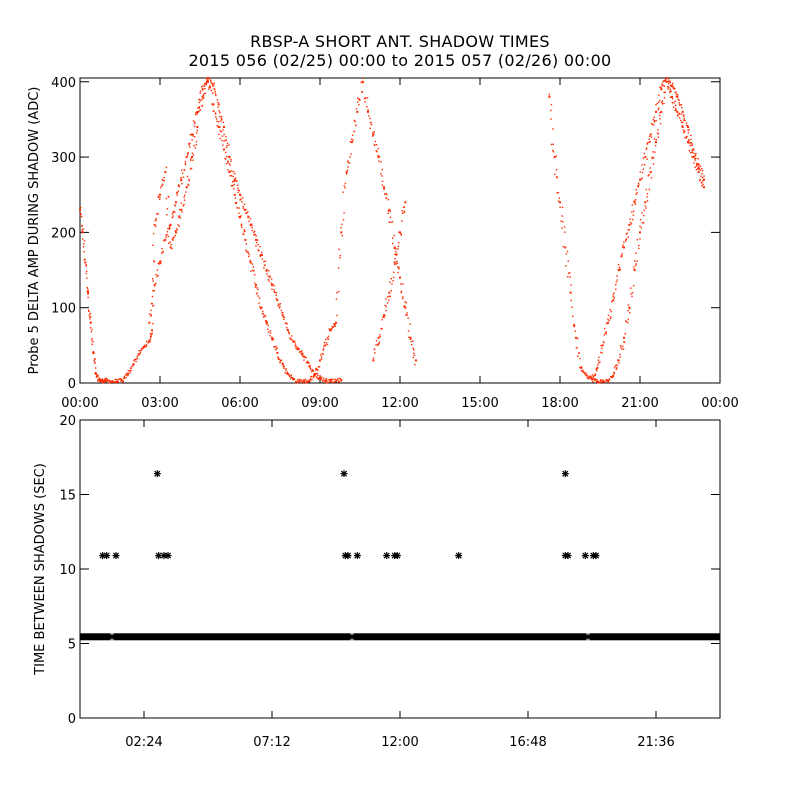 The width and height of the screenshot is (800, 800). What do you see at coordinates (239, 403) in the screenshot?
I see `top-x-tick-label: 06:00` at bounding box center [239, 403].